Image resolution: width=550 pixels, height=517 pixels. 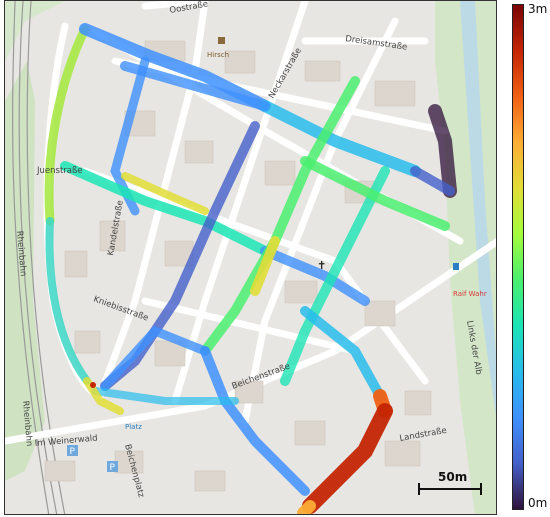 What do you see at coordinates (538, 503) in the screenshot?
I see `colorbar-min-label: 0m` at bounding box center [538, 503].